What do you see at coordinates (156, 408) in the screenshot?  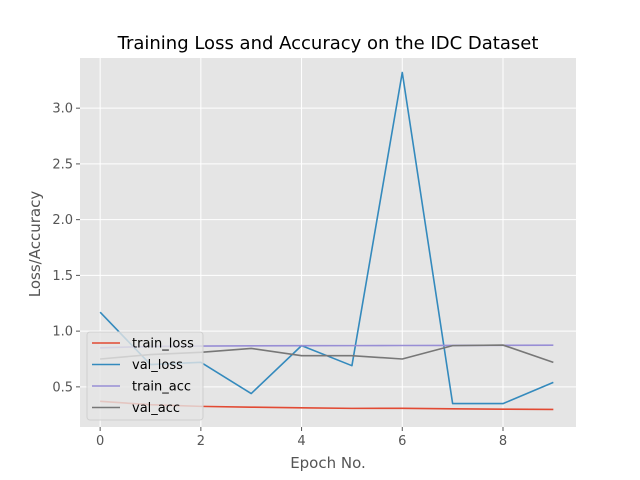 I see `legend-label: val_acc` at bounding box center [156, 408].